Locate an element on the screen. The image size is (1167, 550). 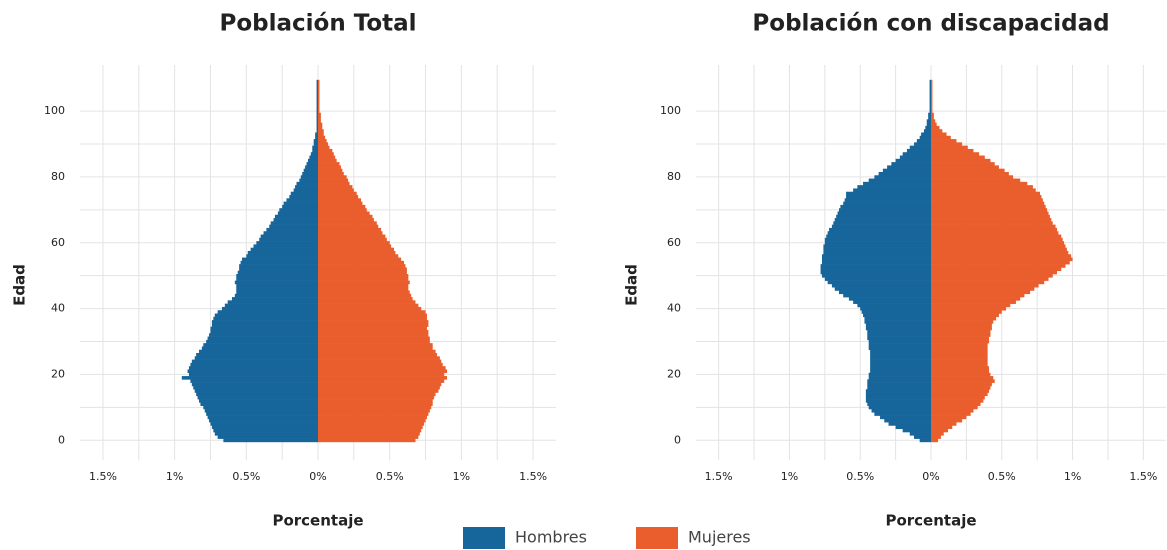
x-axis-label: Porcentaje is located at coordinates (930, 521).